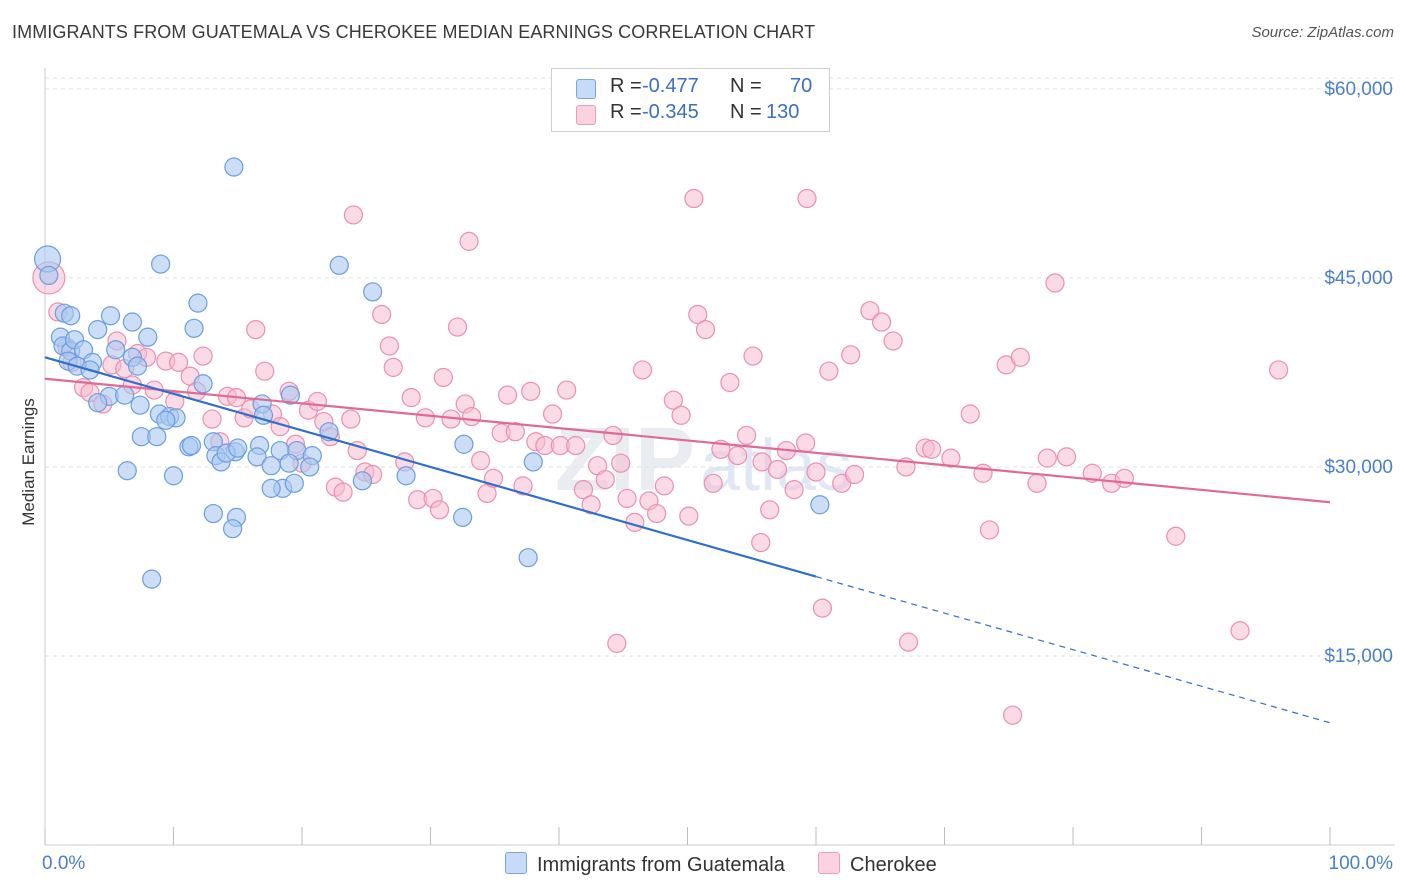  What do you see at coordinates (1358, 467) in the screenshot?
I see `y-tick-label: $30,000` at bounding box center [1358, 467].